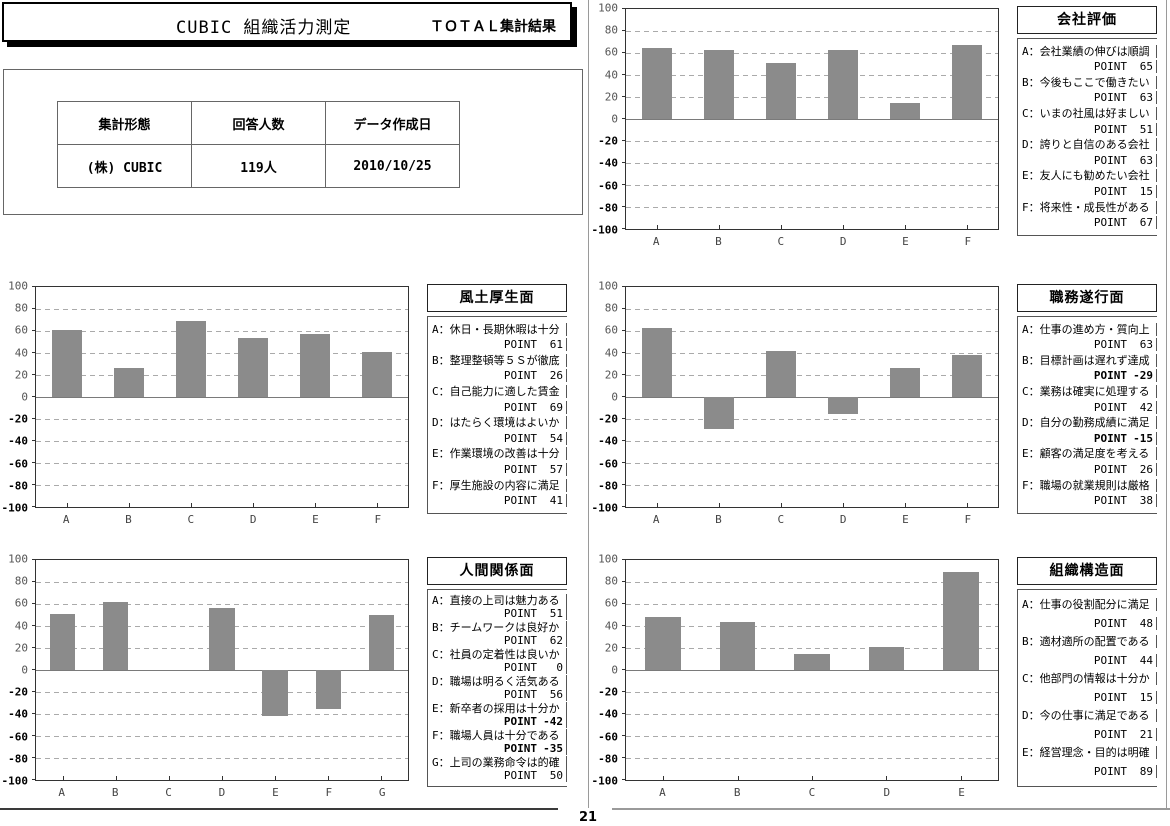  Describe the element at coordinates (1146, 223) in the screenshot. I see `point-value: 67` at that location.